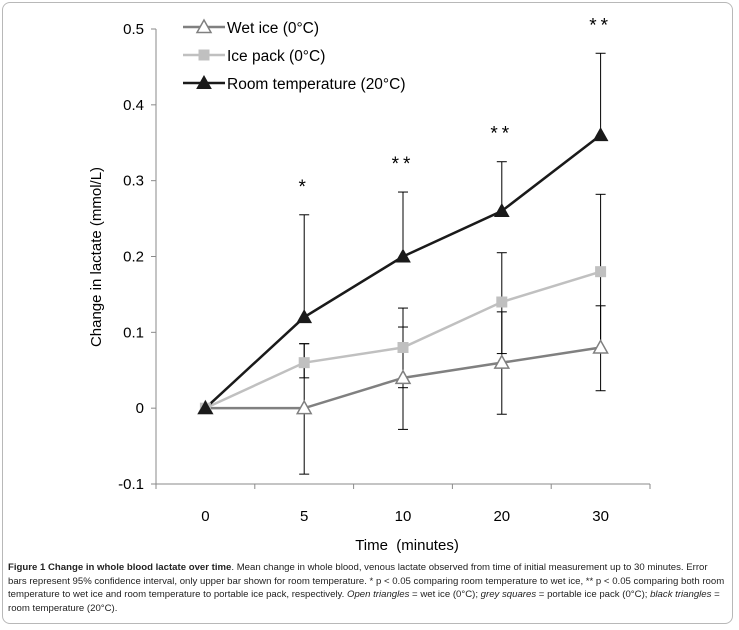  Describe the element at coordinates (276, 56) in the screenshot. I see `legend-label: Ice pack (0°C)` at that location.